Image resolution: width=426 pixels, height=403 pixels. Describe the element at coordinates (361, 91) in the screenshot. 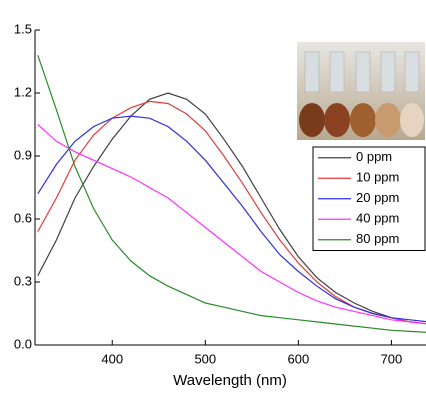

I see `inset-photo` at that location.